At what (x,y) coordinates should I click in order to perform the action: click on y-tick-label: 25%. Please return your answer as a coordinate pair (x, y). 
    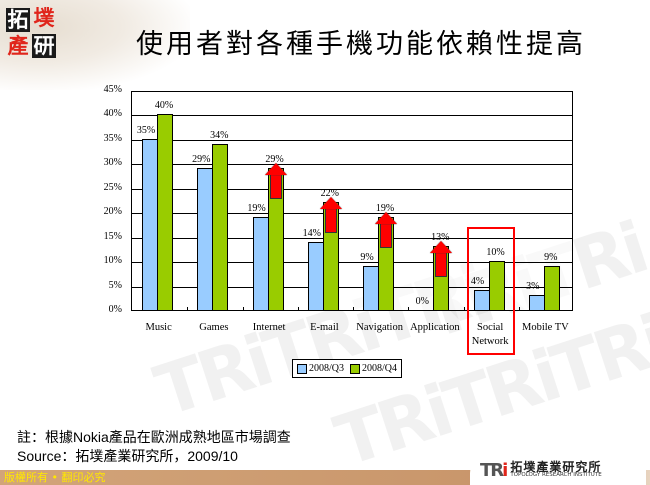
    Looking at the image, I should click on (112, 187).